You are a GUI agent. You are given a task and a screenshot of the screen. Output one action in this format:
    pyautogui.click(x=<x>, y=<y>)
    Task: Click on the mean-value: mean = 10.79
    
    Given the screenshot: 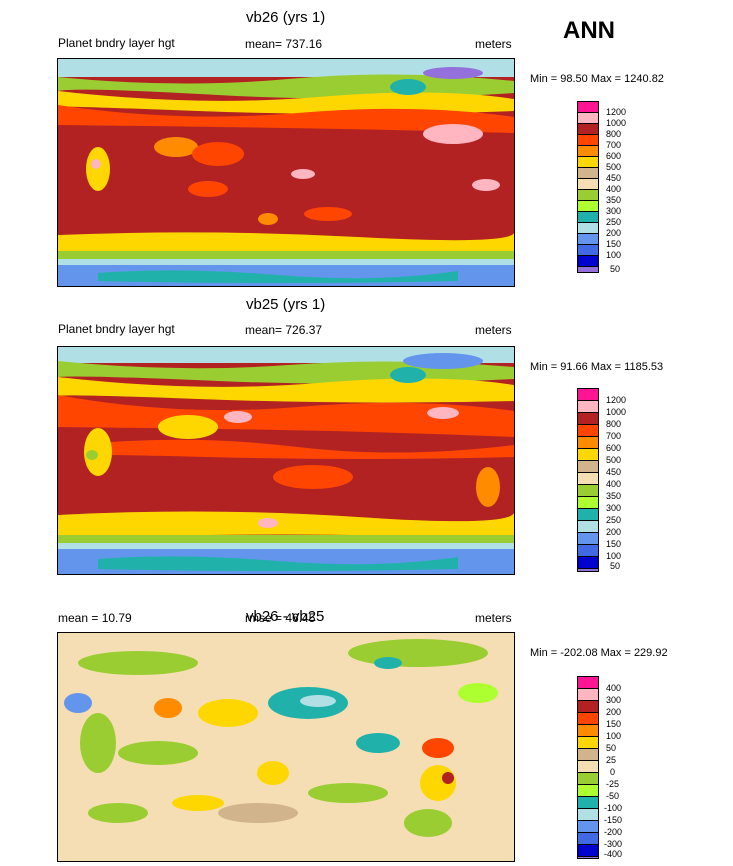 What is the action you would take?
    pyautogui.click(x=95, y=618)
    